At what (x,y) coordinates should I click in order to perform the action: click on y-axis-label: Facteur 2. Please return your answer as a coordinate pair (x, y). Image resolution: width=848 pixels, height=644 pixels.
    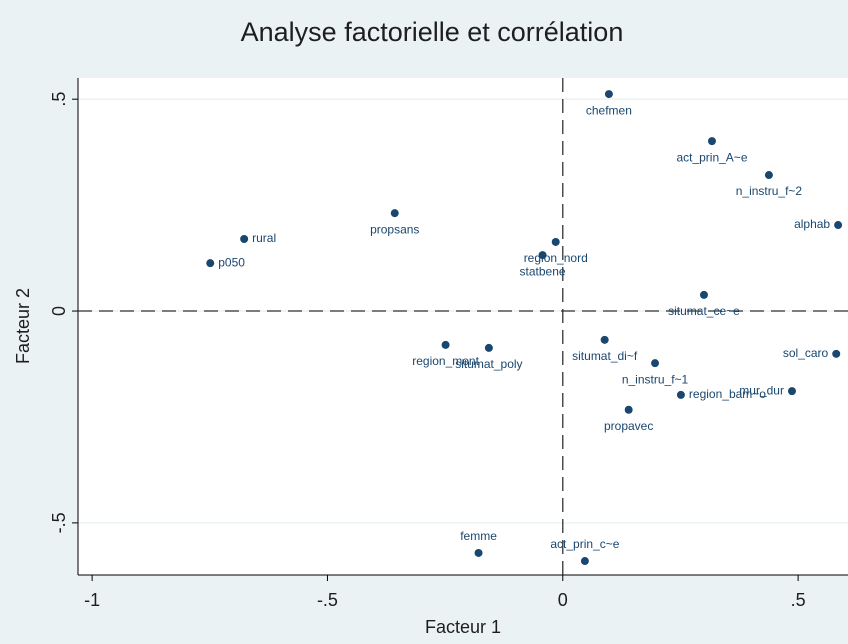
    Looking at the image, I should click on (23, 326).